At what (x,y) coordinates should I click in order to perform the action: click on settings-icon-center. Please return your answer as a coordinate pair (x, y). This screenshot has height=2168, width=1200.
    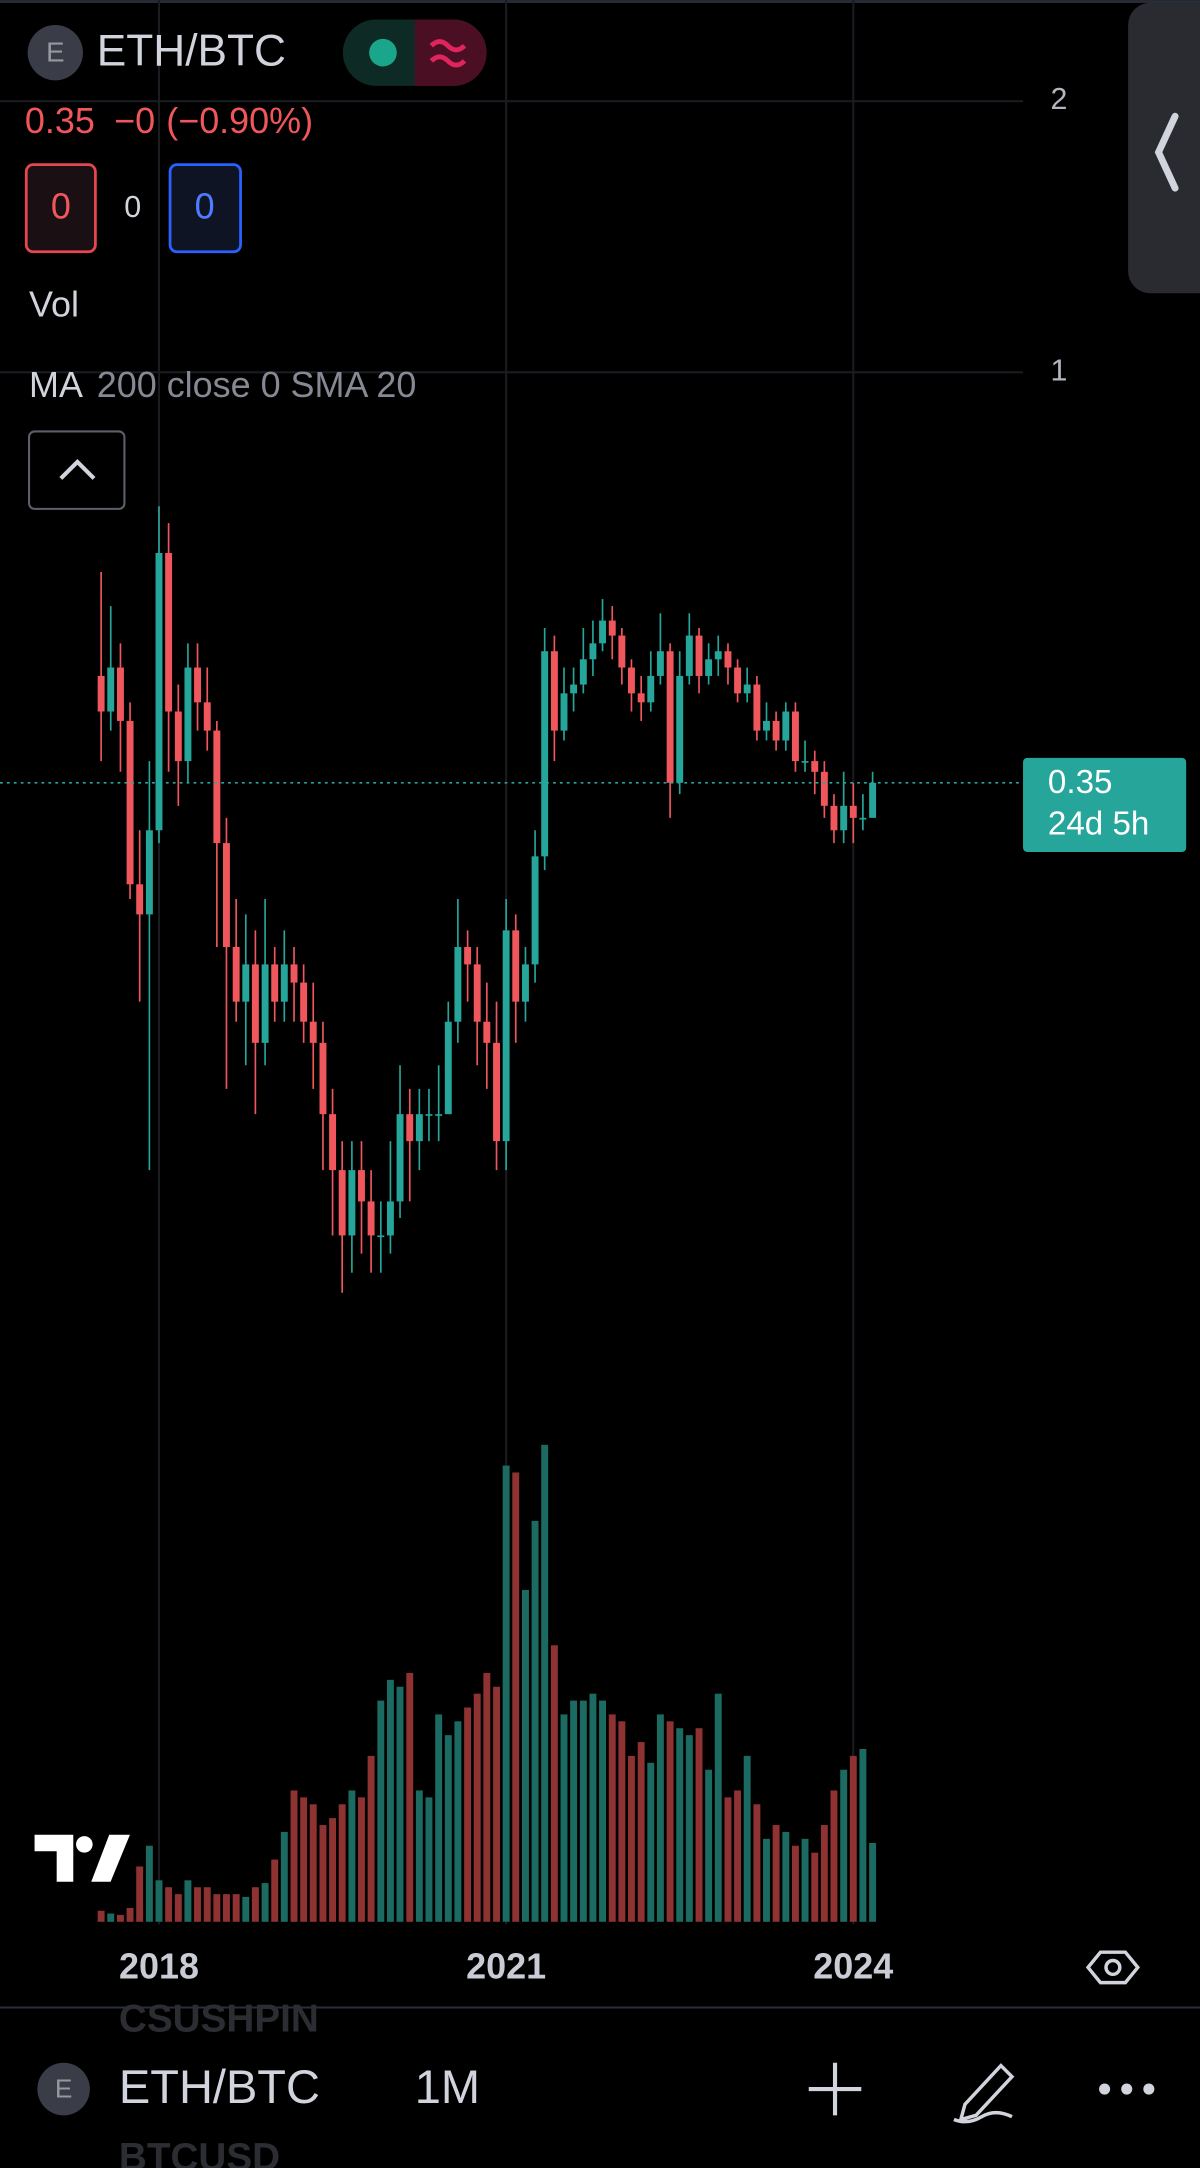
    Looking at the image, I should click on (1113, 1967).